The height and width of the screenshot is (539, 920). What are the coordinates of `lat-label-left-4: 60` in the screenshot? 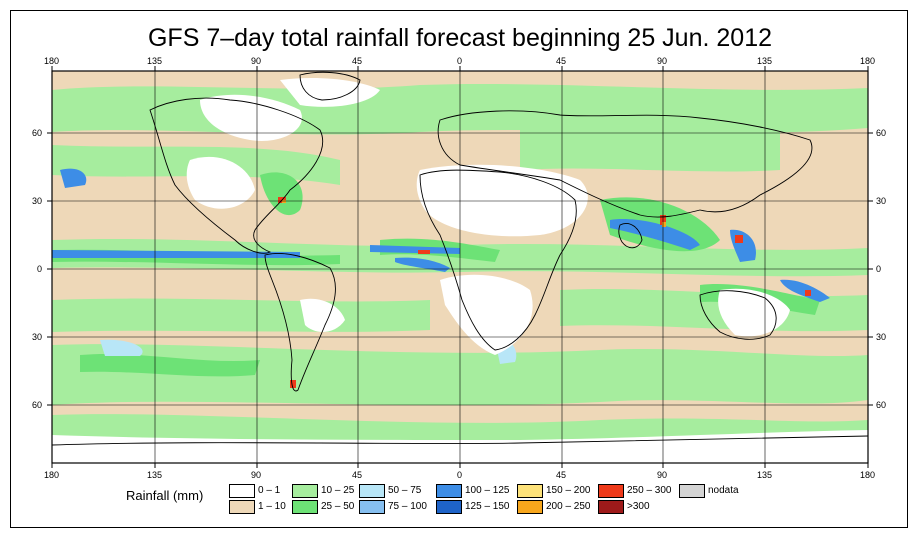 It's located at (37, 405).